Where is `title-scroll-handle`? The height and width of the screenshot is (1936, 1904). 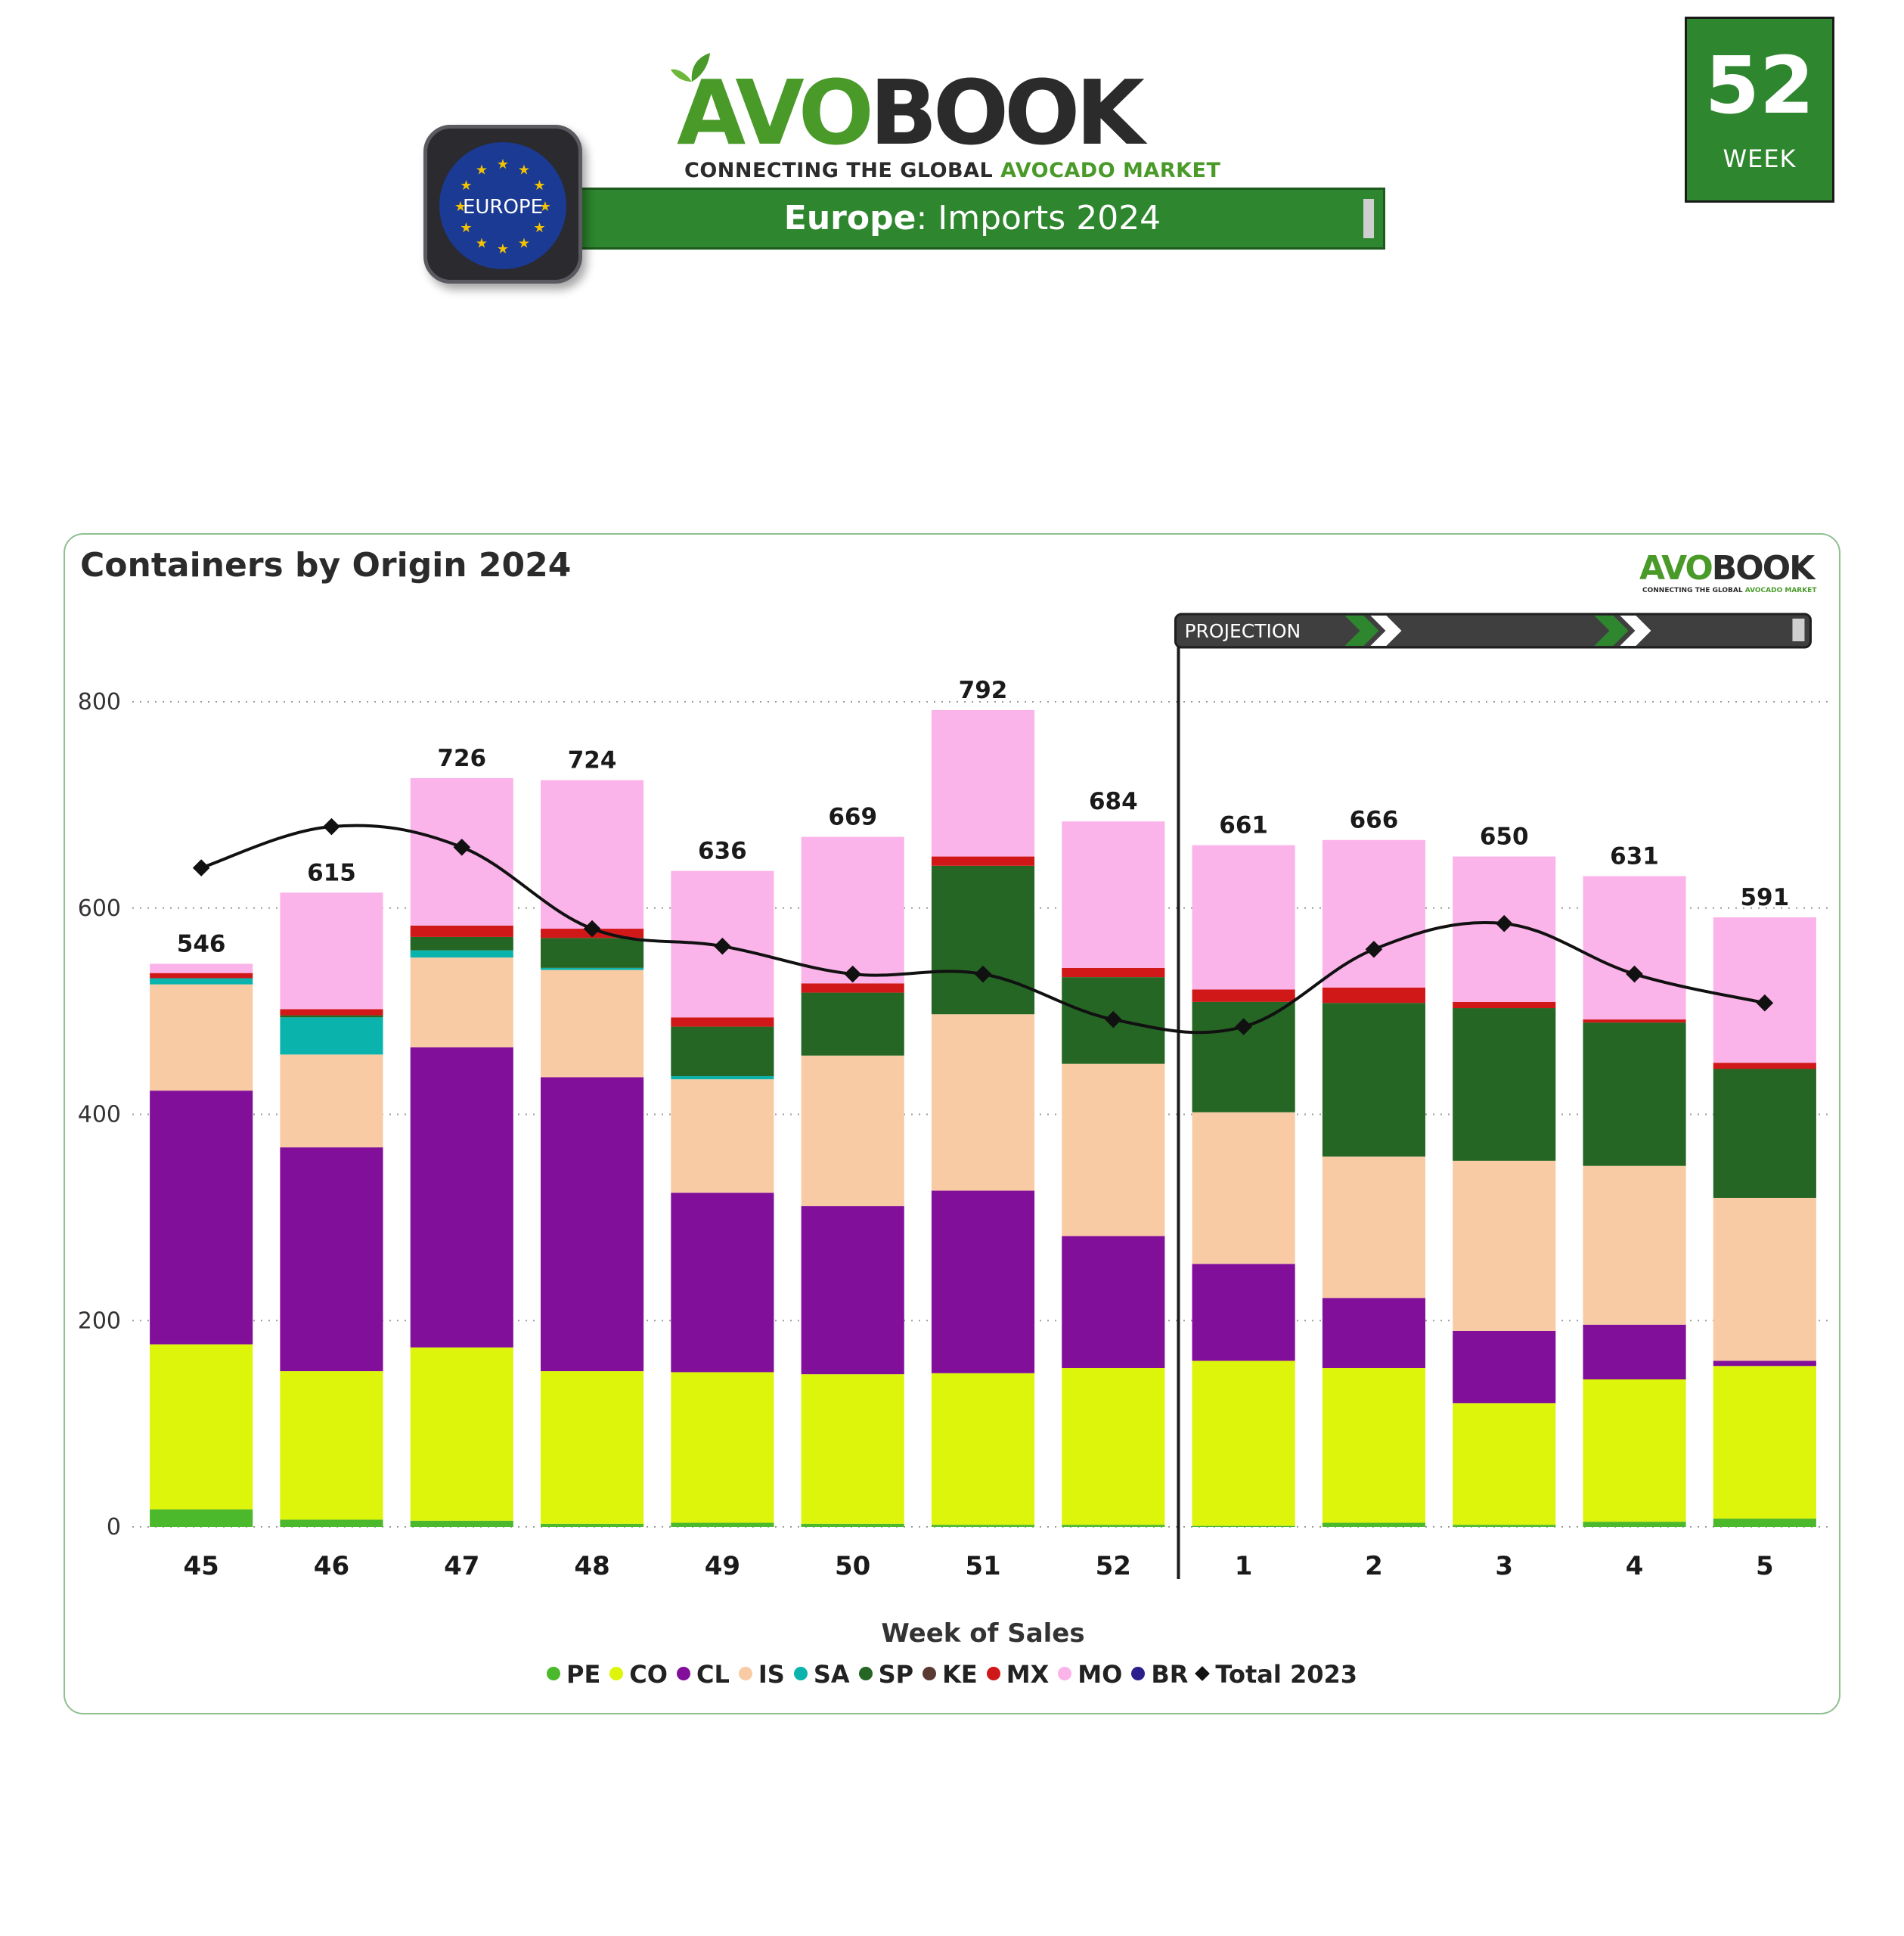
title-scroll-handle is located at coordinates (1368, 218).